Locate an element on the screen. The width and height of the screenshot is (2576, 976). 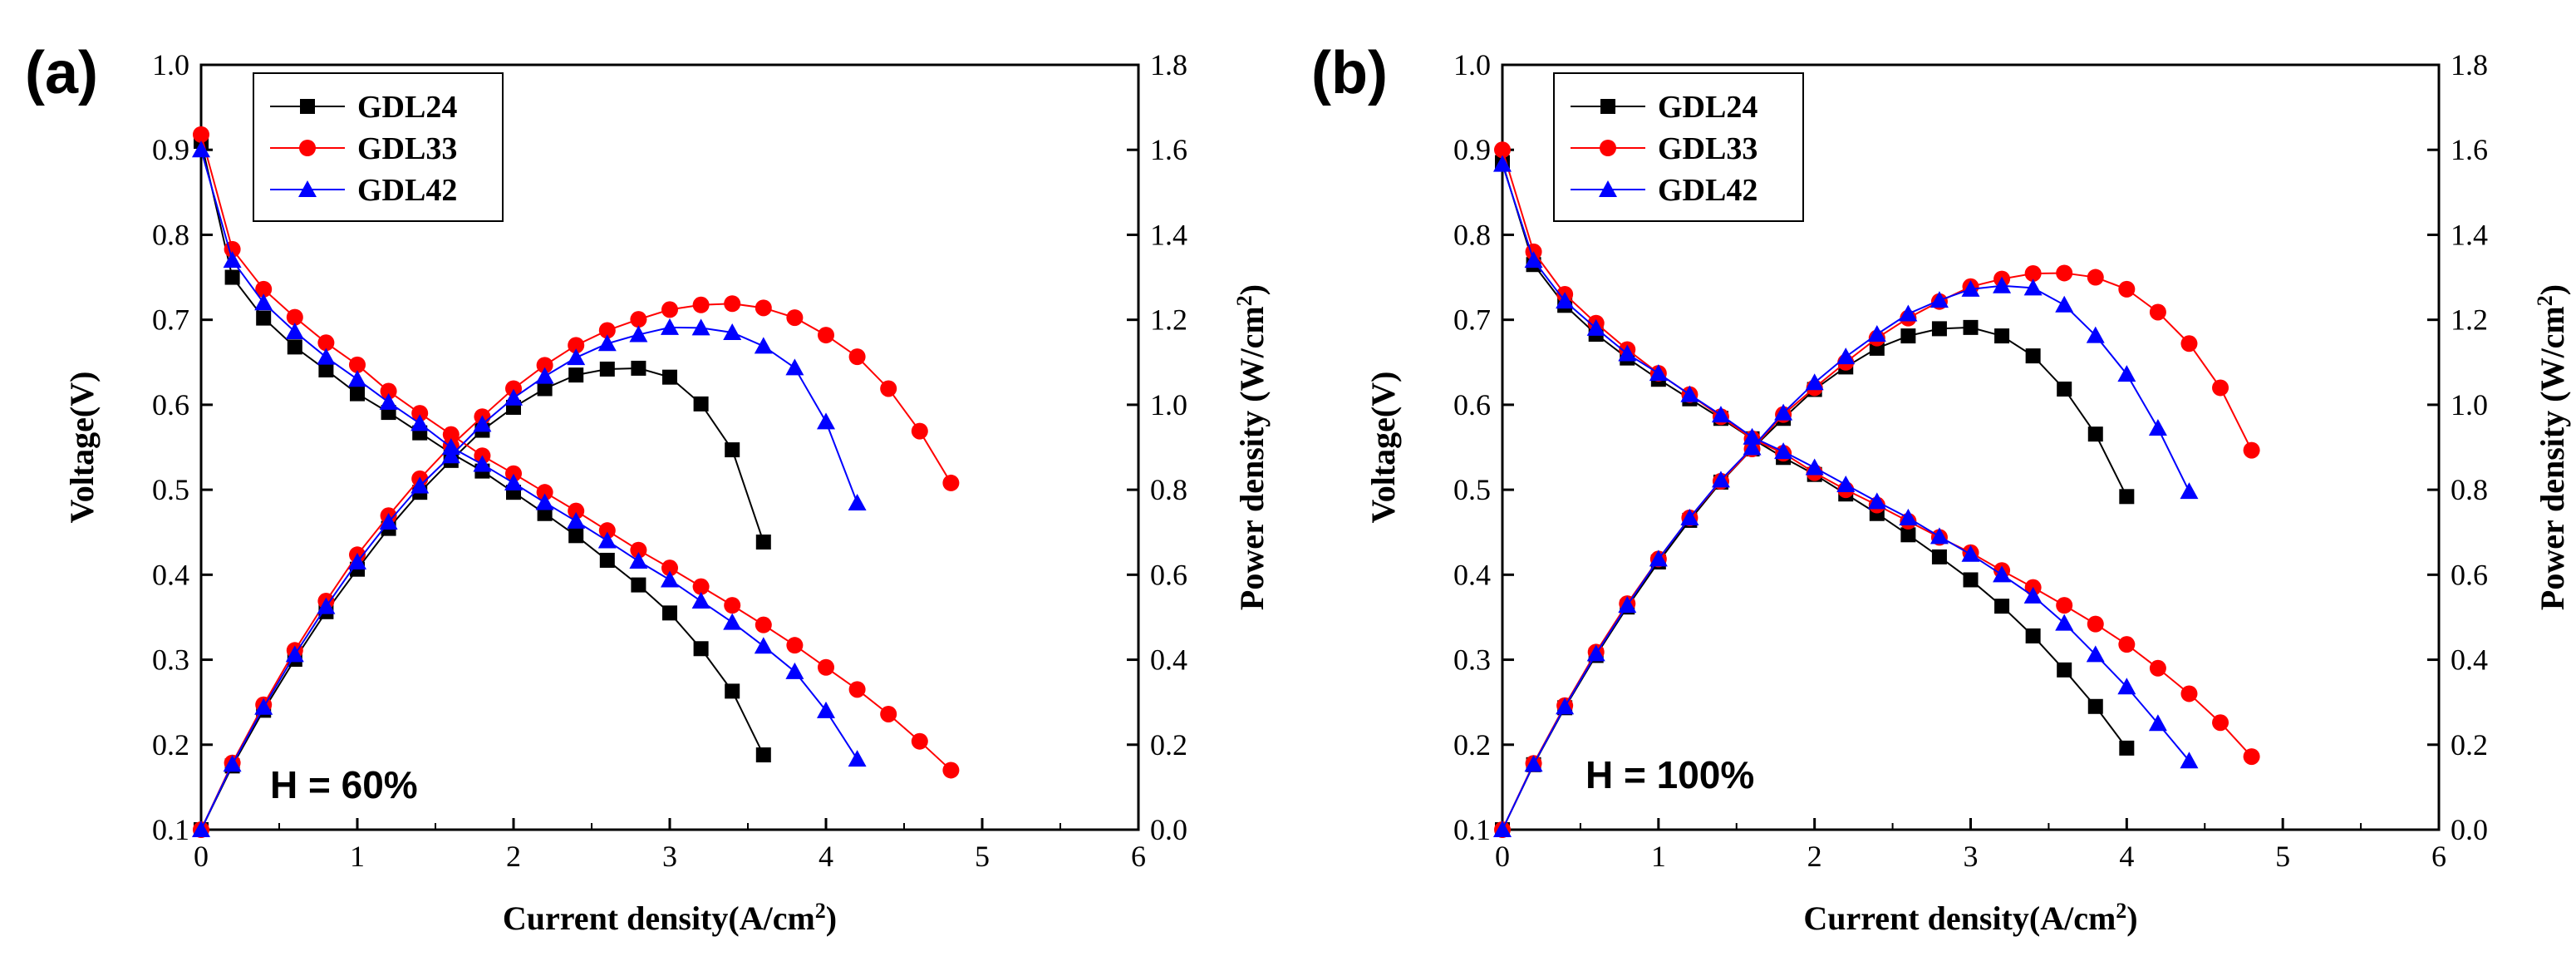
y-right-axis-title: Power density (W/cm2) is located at coordinates (1251, 447).